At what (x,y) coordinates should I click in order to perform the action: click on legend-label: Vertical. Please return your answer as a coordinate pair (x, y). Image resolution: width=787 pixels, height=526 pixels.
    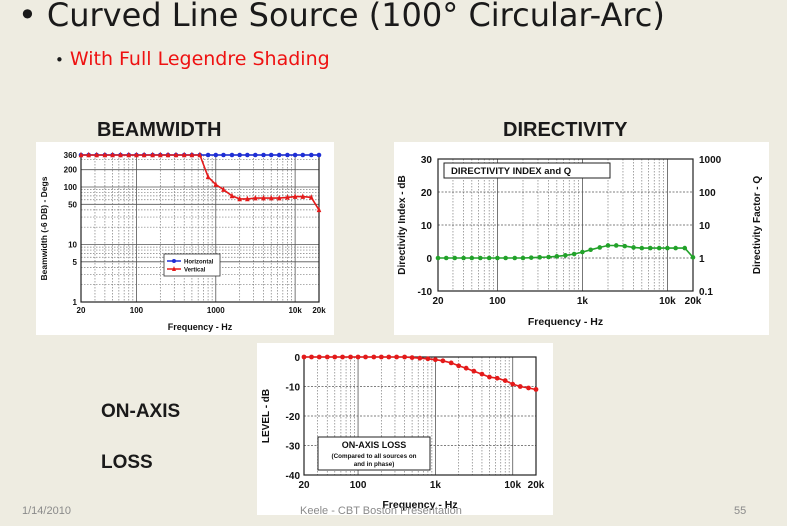
    Looking at the image, I should click on (195, 271).